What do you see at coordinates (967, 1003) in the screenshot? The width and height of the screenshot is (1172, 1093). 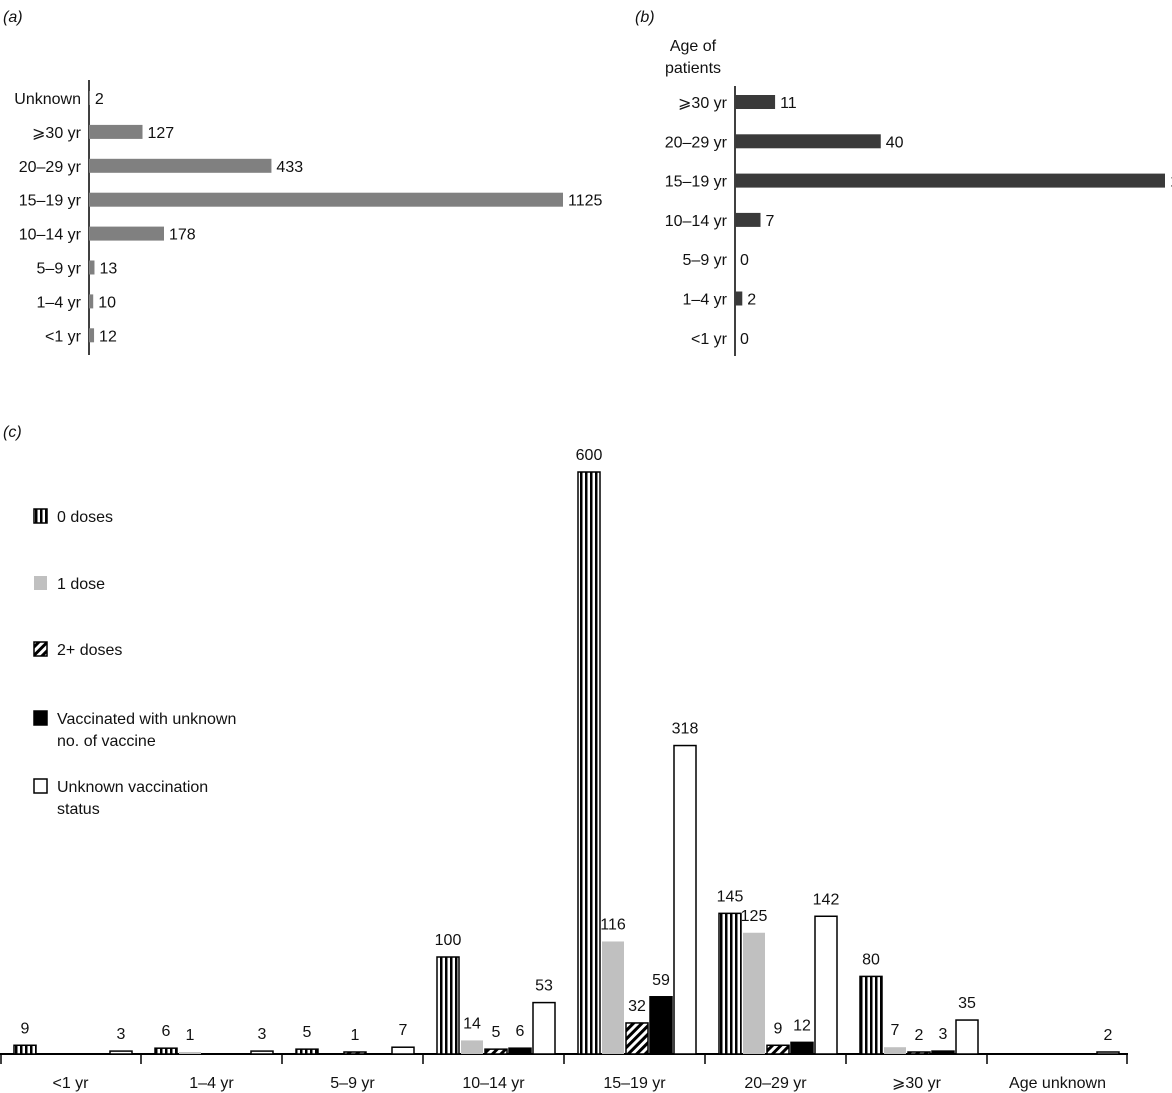 I see `data-label: 35` at bounding box center [967, 1003].